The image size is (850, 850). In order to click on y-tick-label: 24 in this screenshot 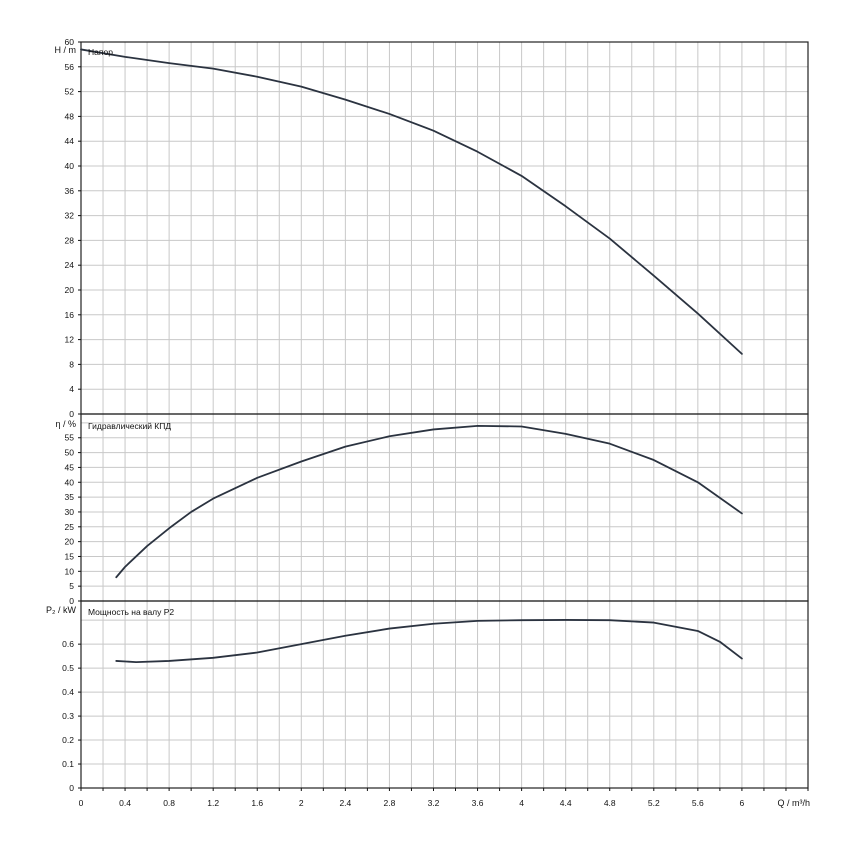, I will do `click(70, 265)`.